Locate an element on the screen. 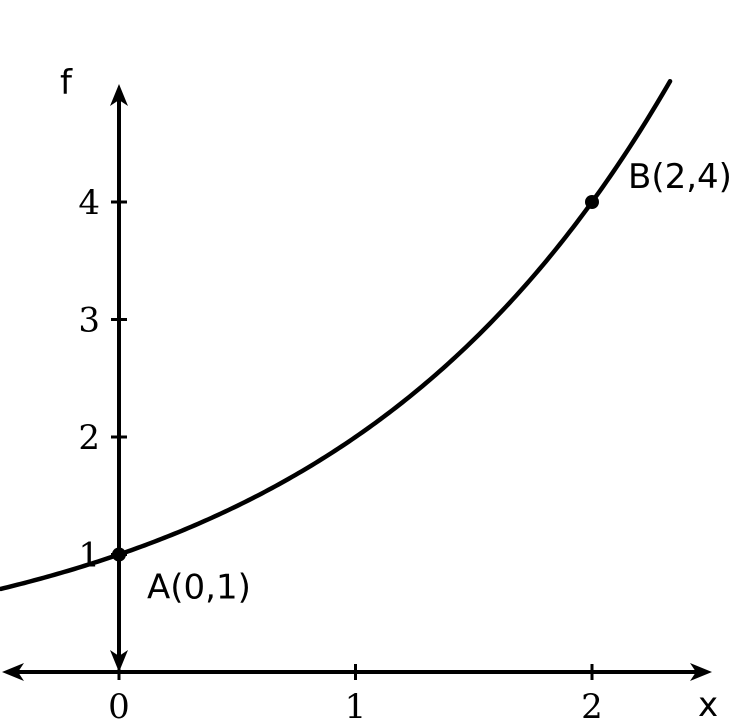 Image resolution: width=736 pixels, height=722 pixels. point-A is located at coordinates (119, 554).